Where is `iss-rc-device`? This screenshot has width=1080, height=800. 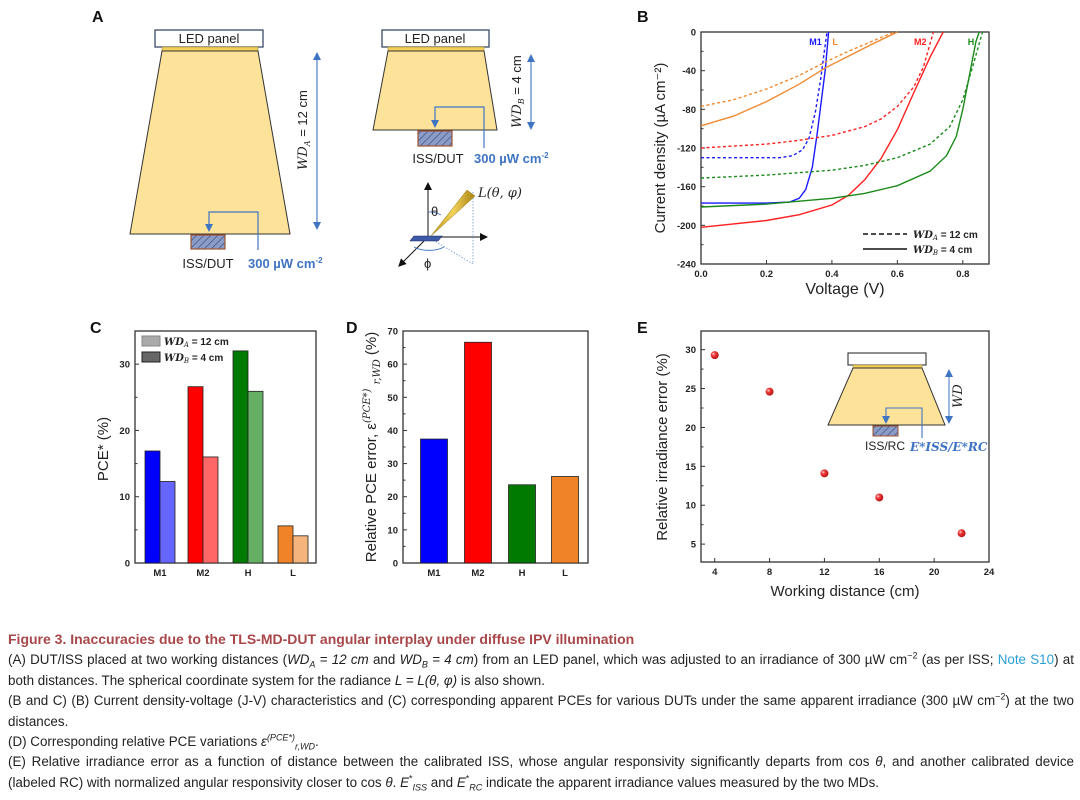
iss-rc-device is located at coordinates (885, 431).